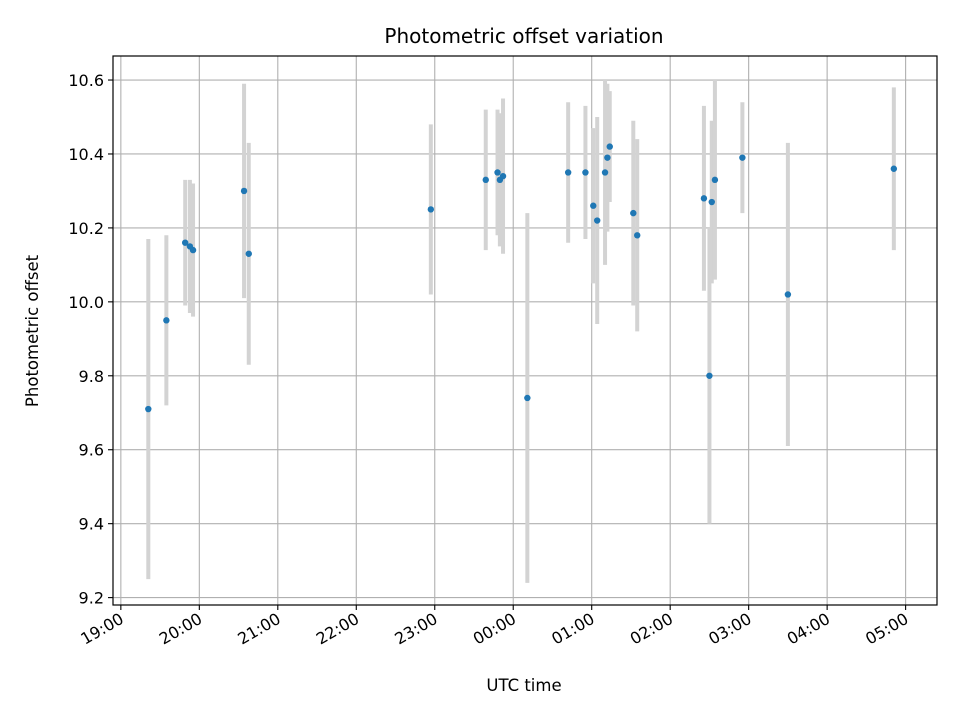  I want to click on y-axis: 9.2 9.4 9.6 9.8 10.0 10.2 10.4 10.6, so click(90, 339).